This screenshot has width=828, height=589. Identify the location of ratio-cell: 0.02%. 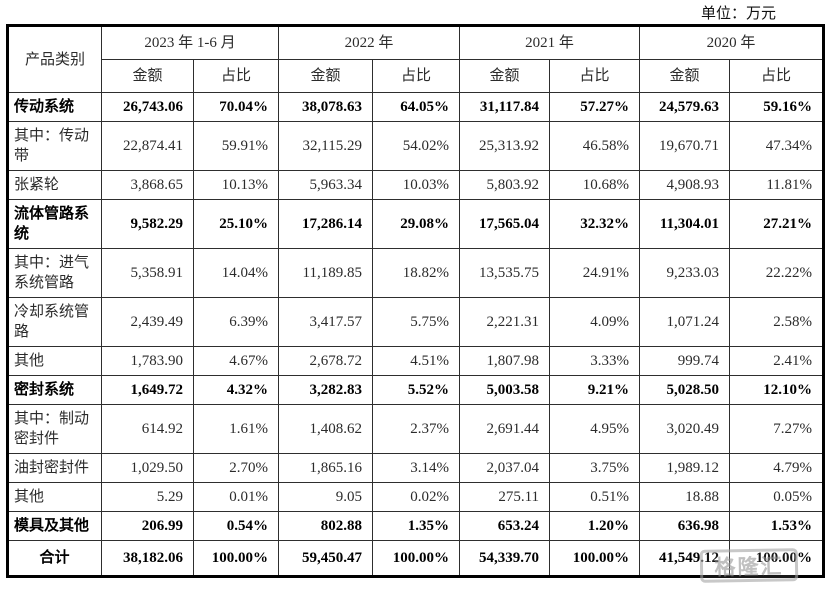
(416, 497).